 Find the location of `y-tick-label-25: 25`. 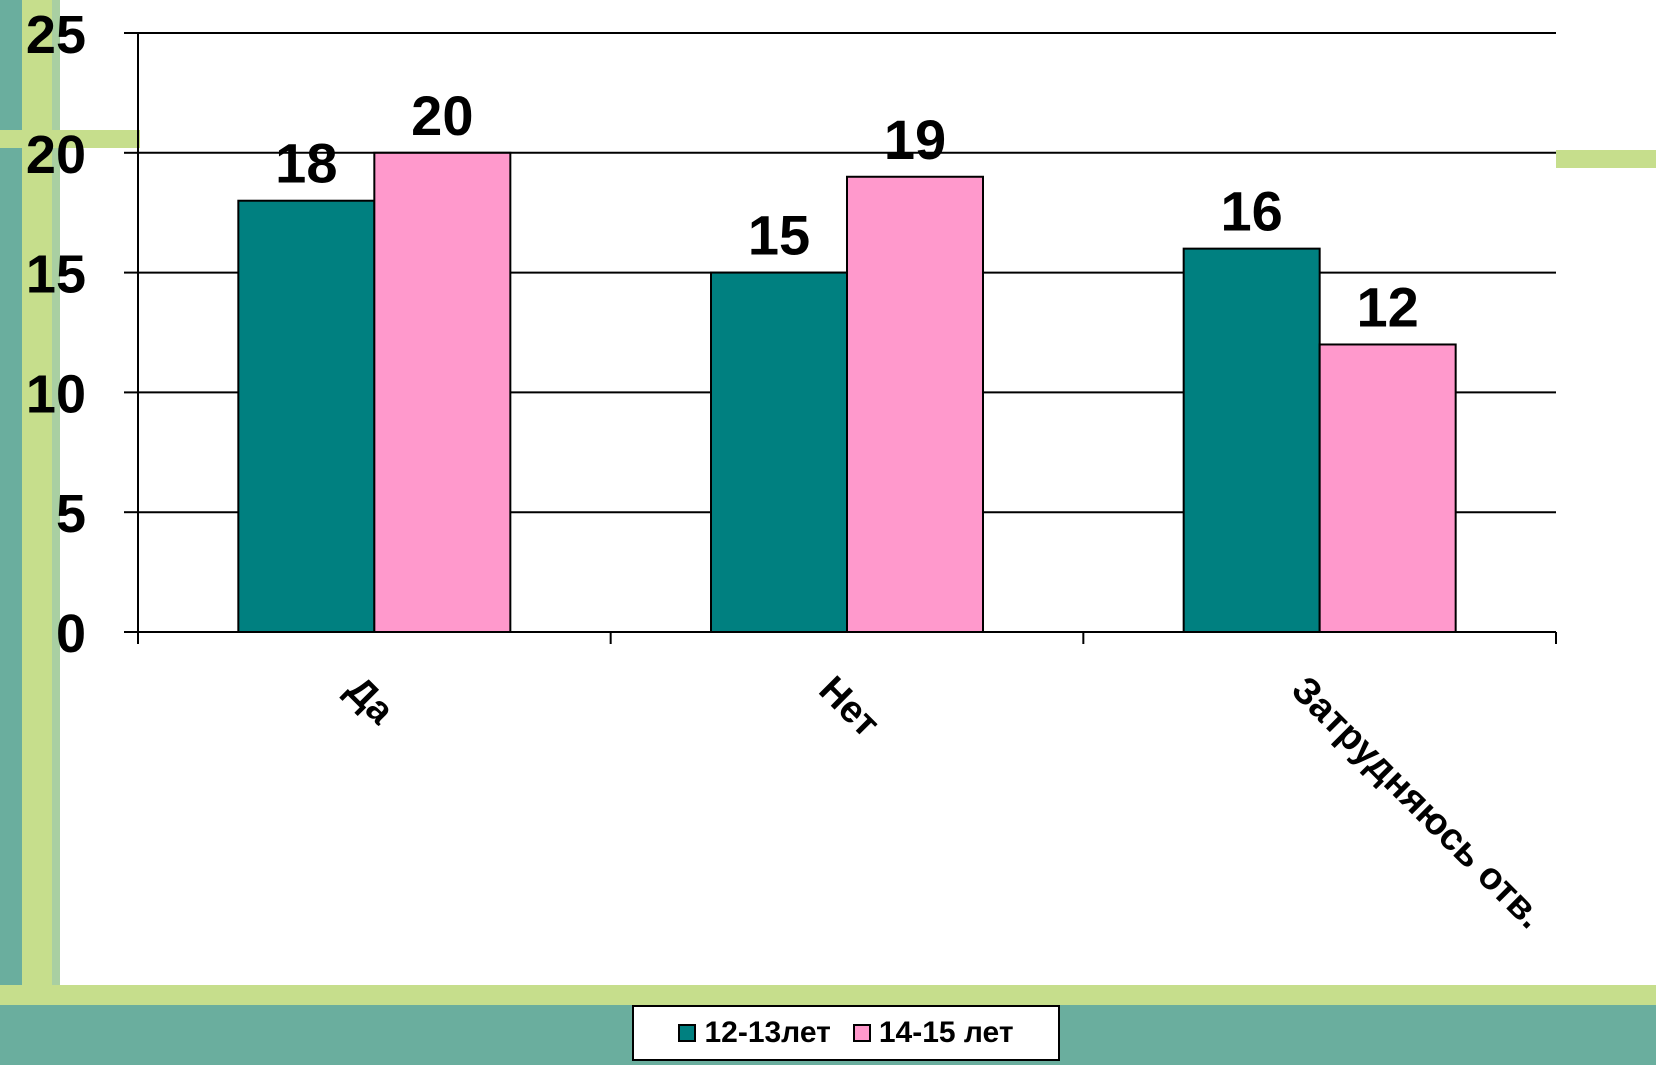

y-tick-label-25: 25 is located at coordinates (56, 35).